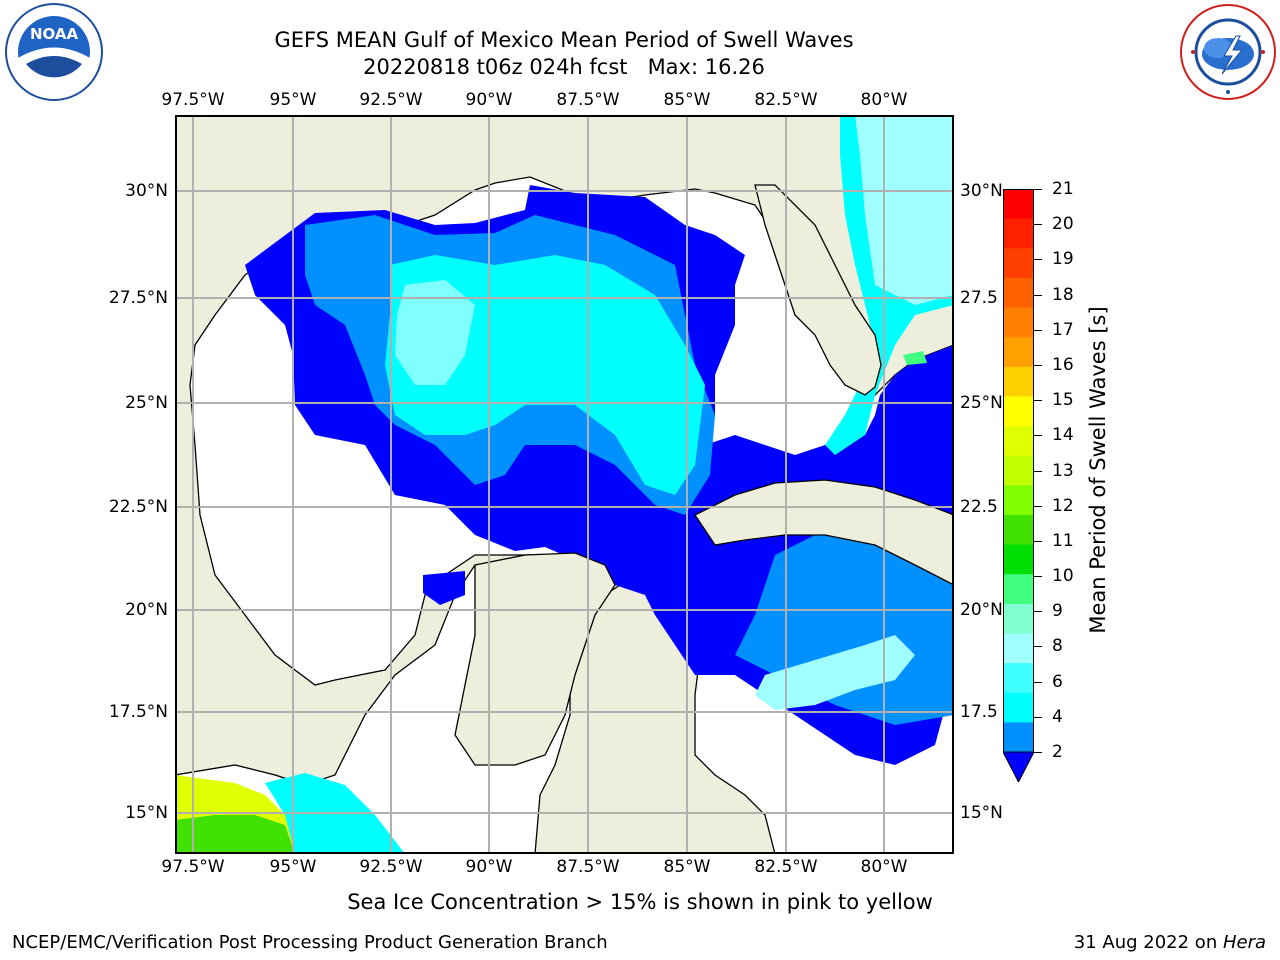 The height and width of the screenshot is (960, 1280). What do you see at coordinates (904, 210) in the screenshot?
I see `swell-field-8-9s-east` at bounding box center [904, 210].